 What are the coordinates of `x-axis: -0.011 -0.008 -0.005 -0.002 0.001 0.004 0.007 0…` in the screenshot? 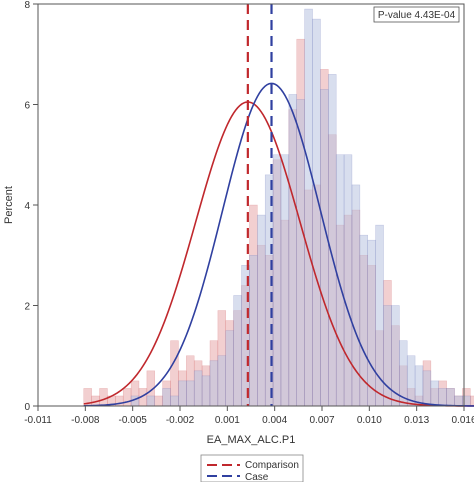 It's located at (249, 416).